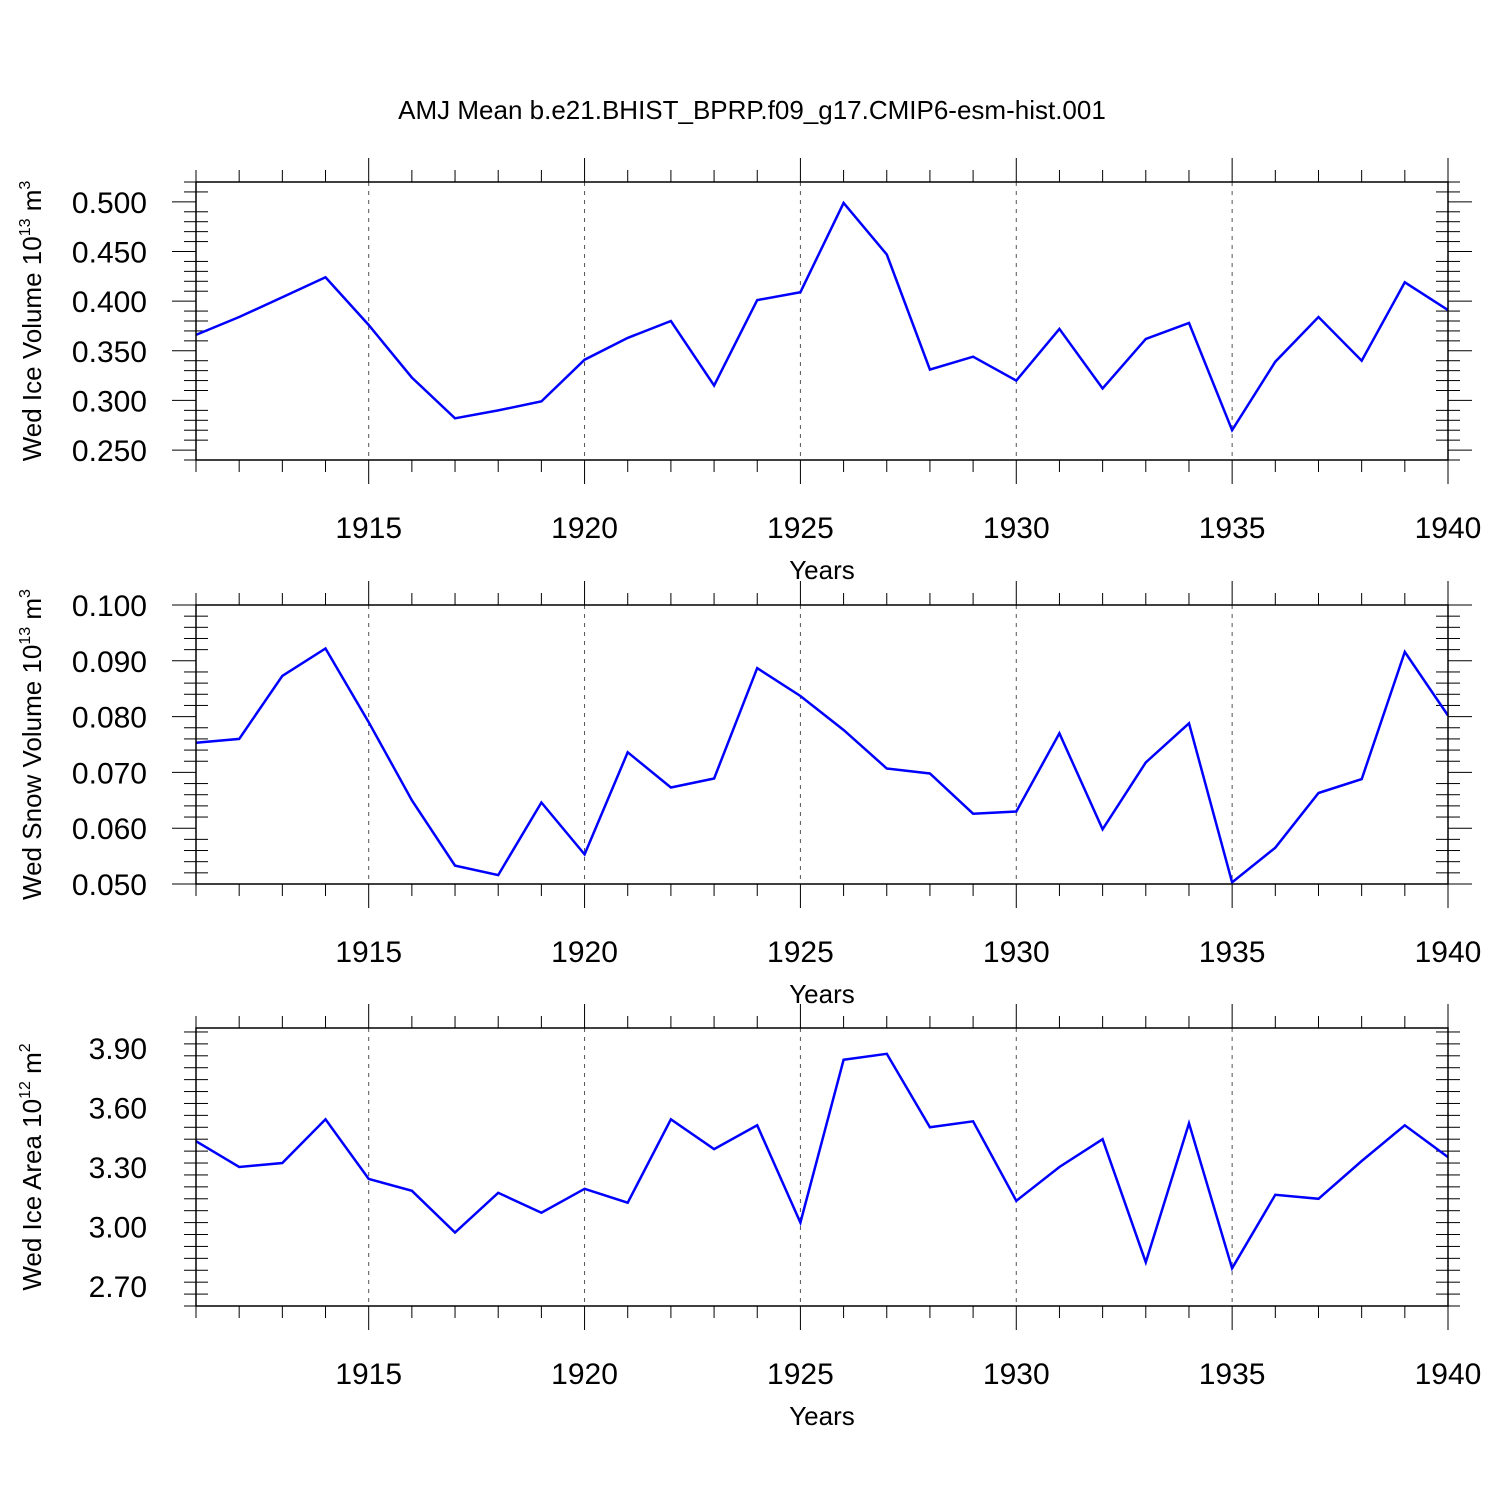  Describe the element at coordinates (118, 1108) in the screenshot. I see `y-tick-label: 3.60` at that location.